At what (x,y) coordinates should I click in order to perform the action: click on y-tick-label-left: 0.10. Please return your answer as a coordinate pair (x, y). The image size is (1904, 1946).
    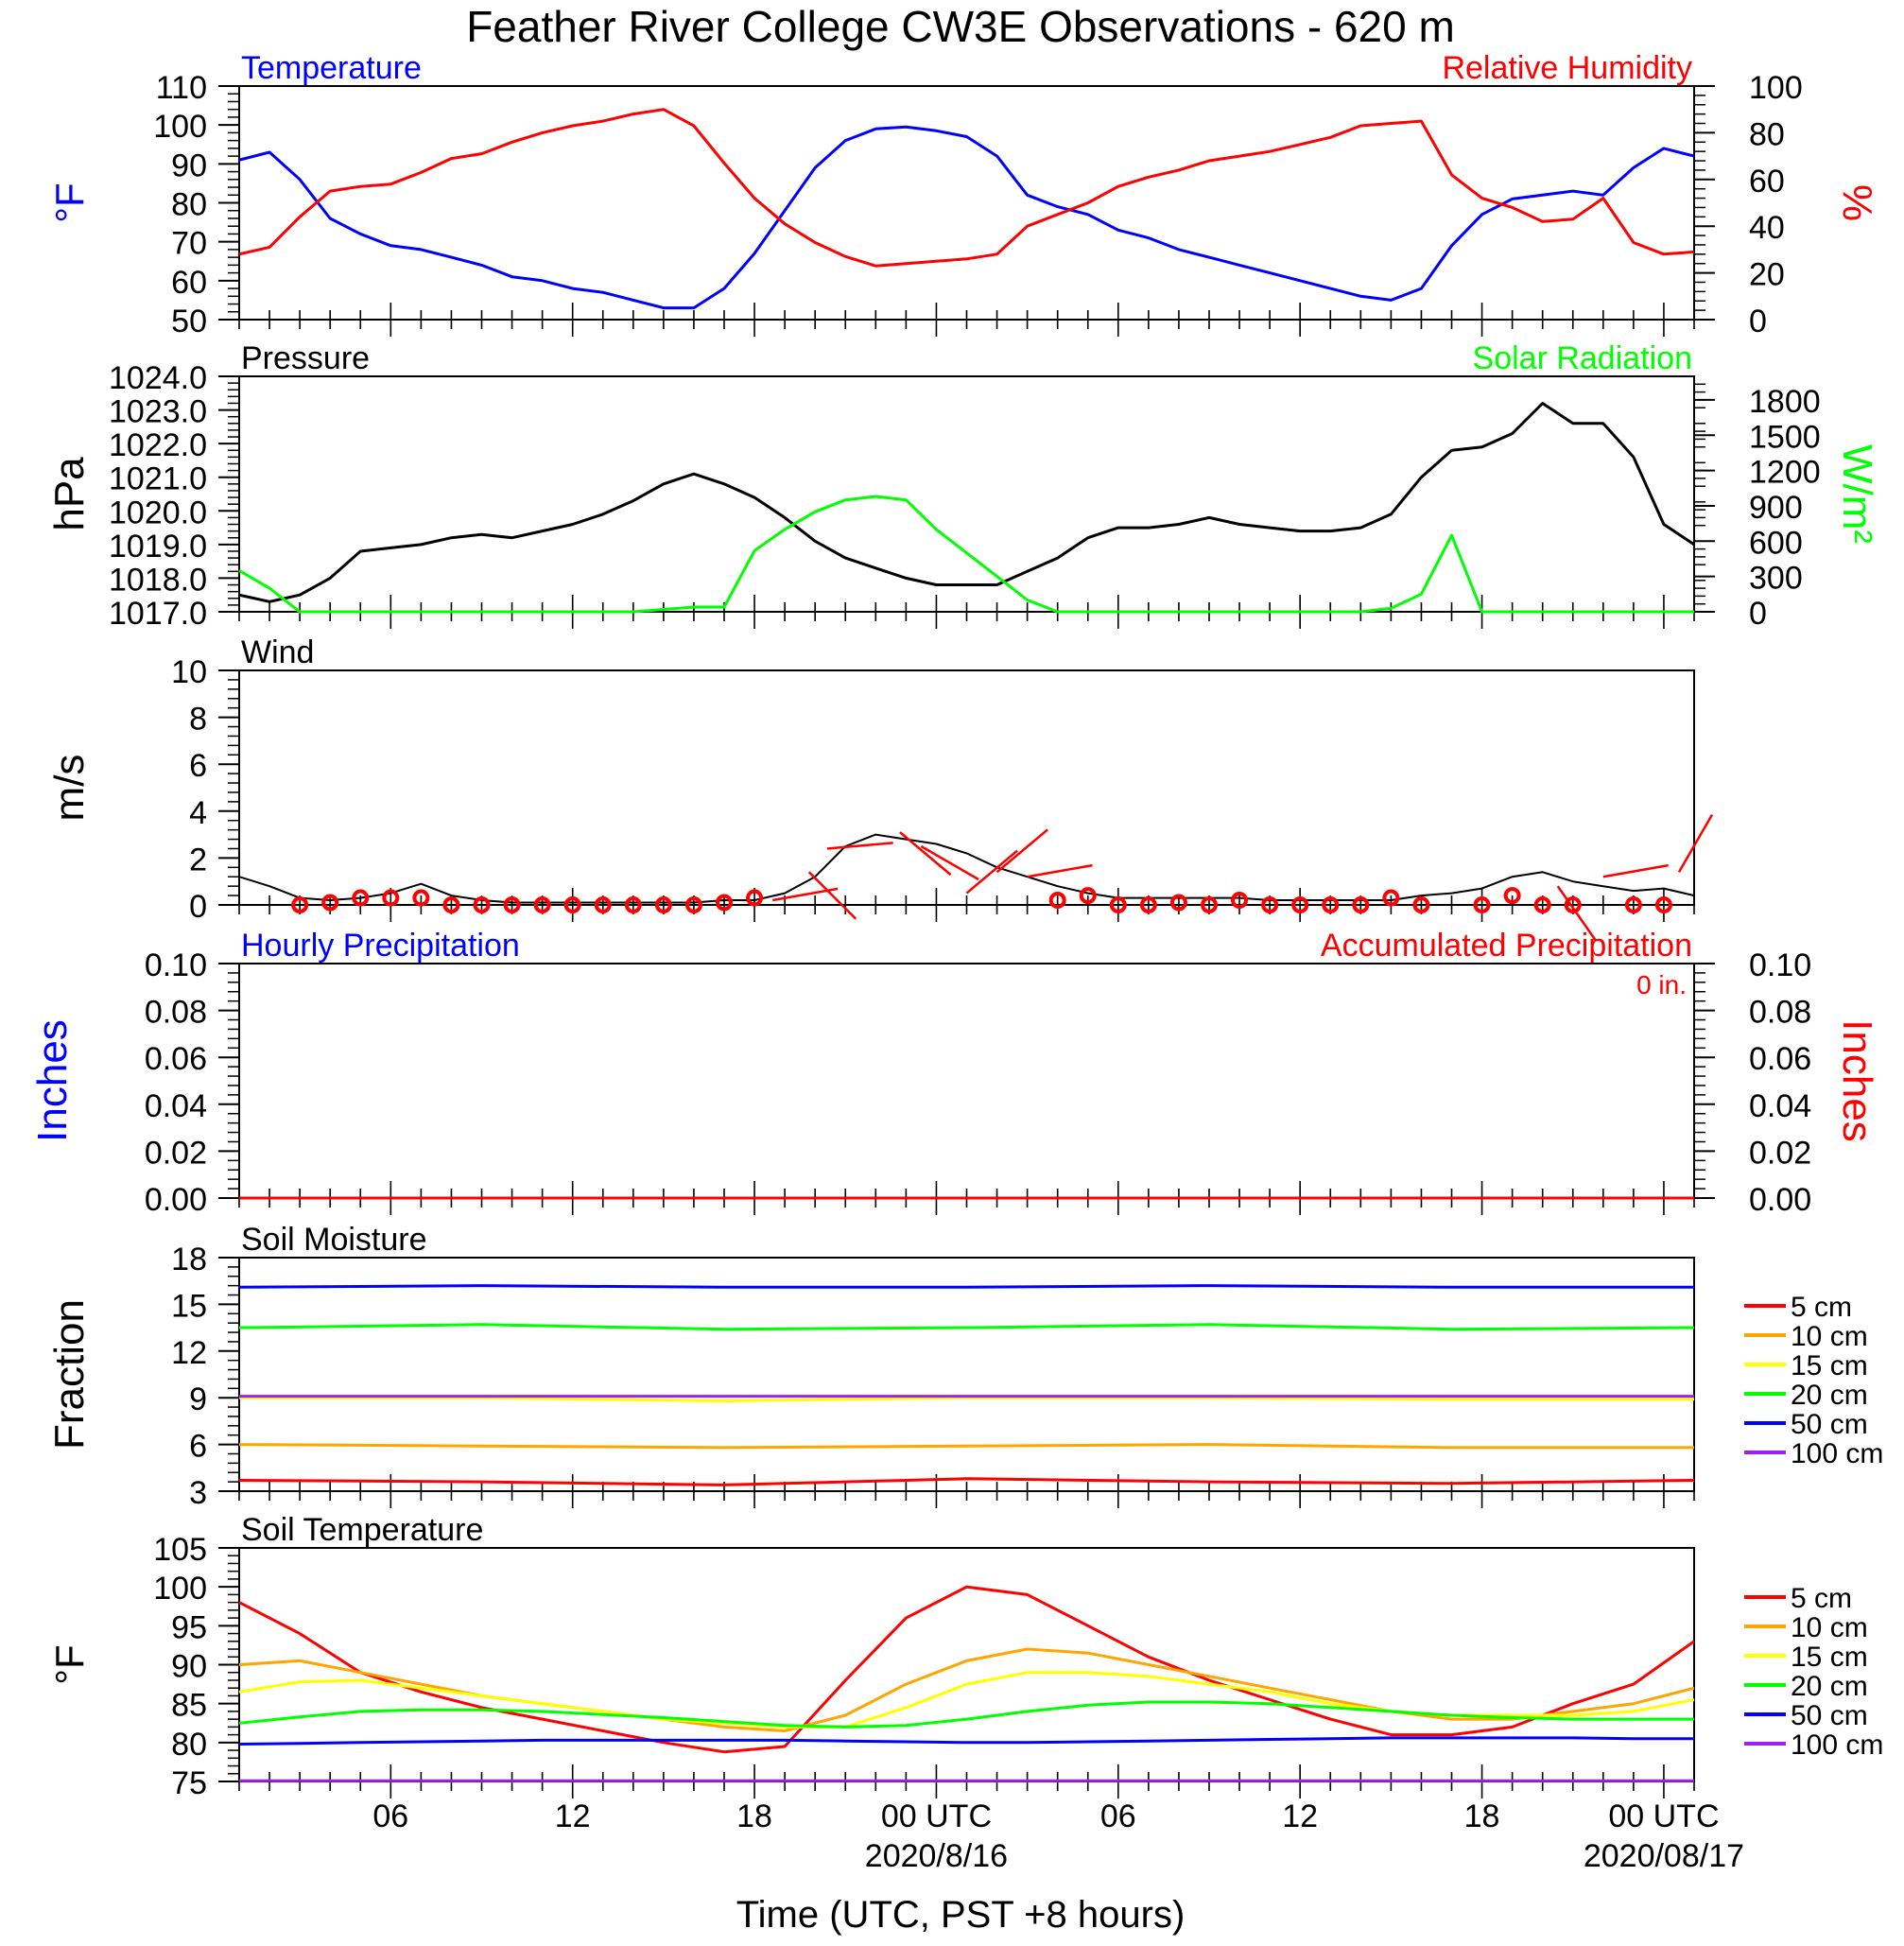
    Looking at the image, I should click on (176, 965).